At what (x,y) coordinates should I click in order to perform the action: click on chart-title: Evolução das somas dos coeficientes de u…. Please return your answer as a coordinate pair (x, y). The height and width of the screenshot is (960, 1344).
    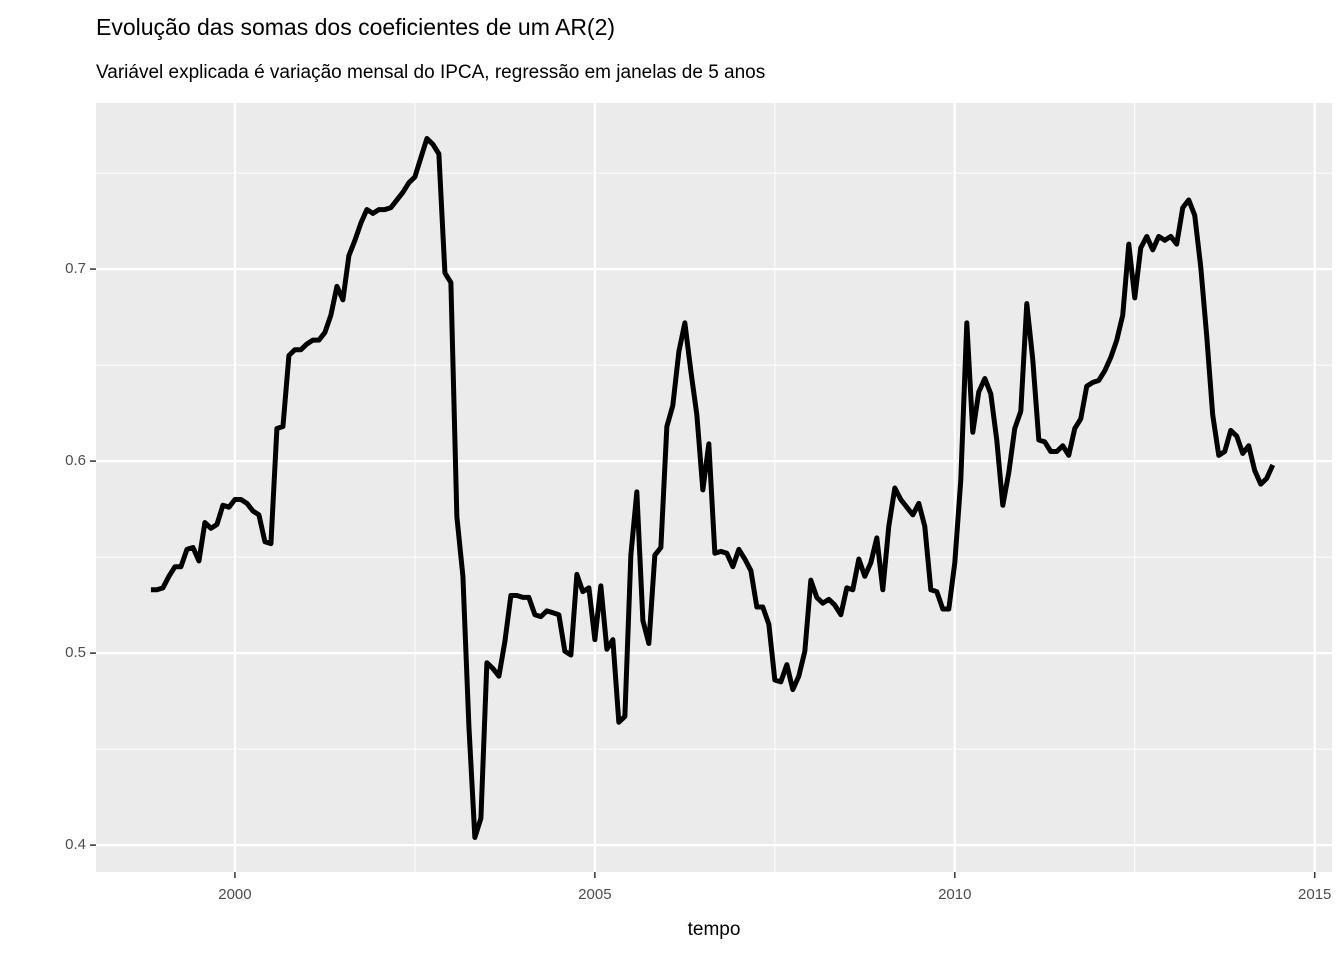
    Looking at the image, I should click on (355, 27).